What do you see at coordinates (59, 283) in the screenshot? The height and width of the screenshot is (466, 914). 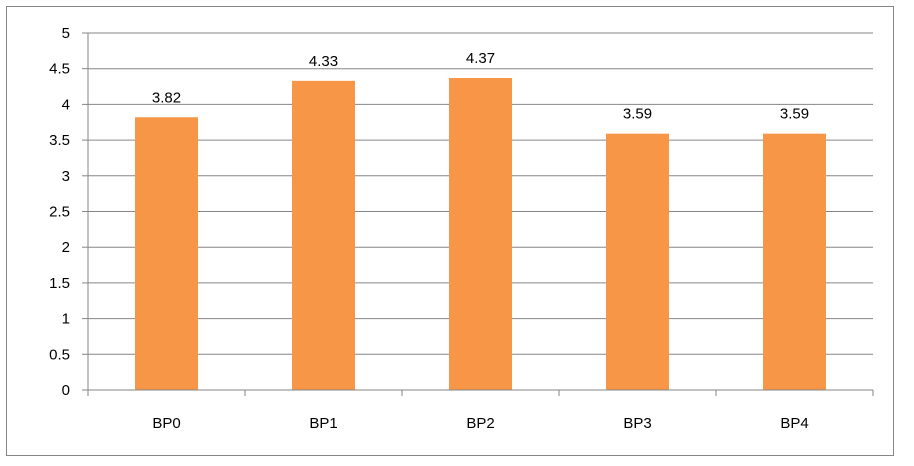 I see `y-tick-label: 1.5` at bounding box center [59, 283].